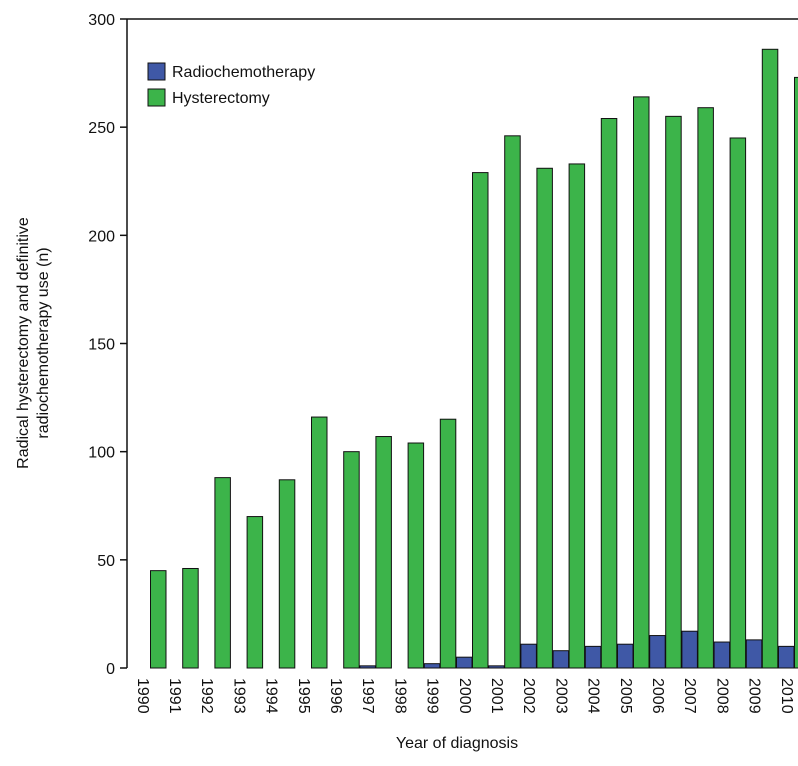 This screenshot has height=766, width=798. Describe the element at coordinates (367, 696) in the screenshot. I see `x-tick-label: 1997` at that location.